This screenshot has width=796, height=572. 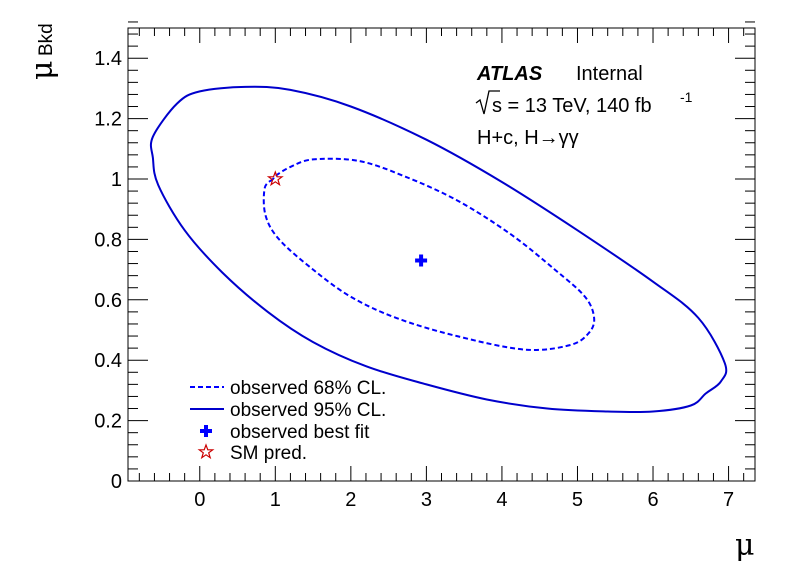 I want to click on y-axis-title-main: μ, so click(x=42, y=71).